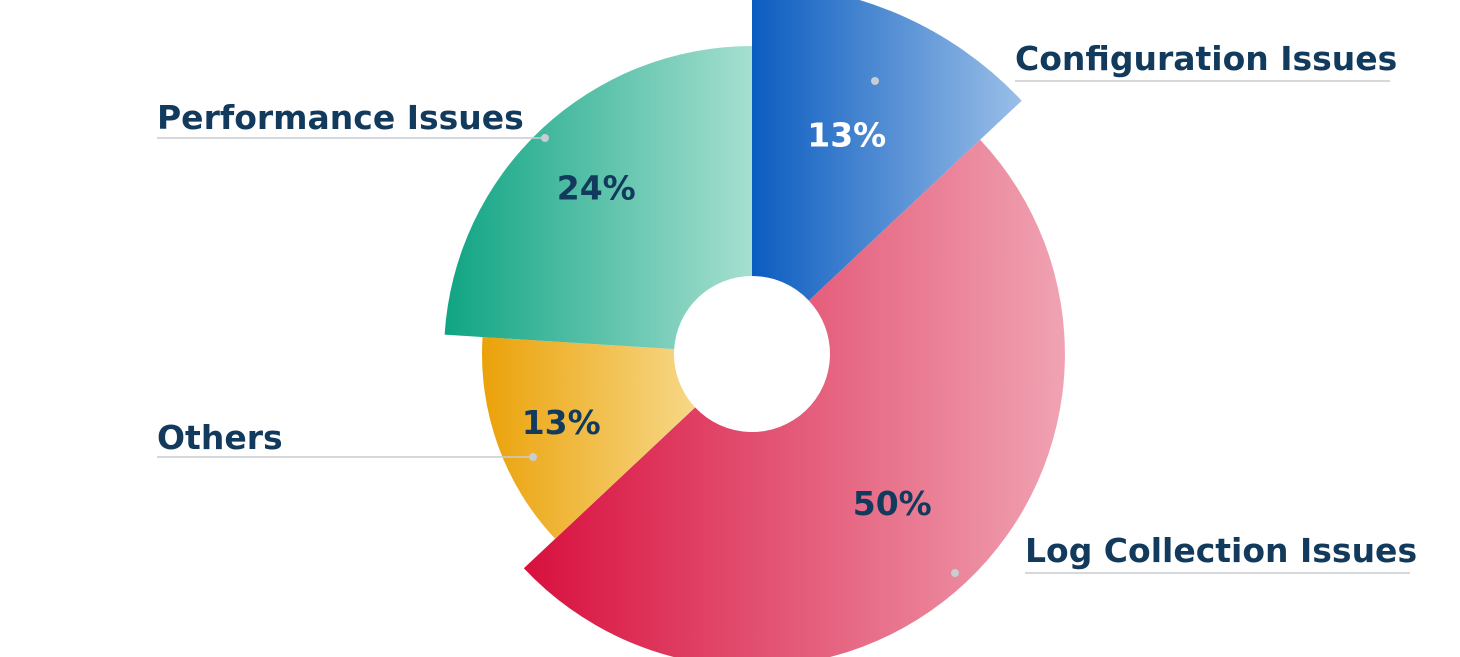 Image resolution: width=1460 pixels, height=657 pixels. Describe the element at coordinates (596, 188) in the screenshot. I see `value-label-performance-issues: 24%` at that location.